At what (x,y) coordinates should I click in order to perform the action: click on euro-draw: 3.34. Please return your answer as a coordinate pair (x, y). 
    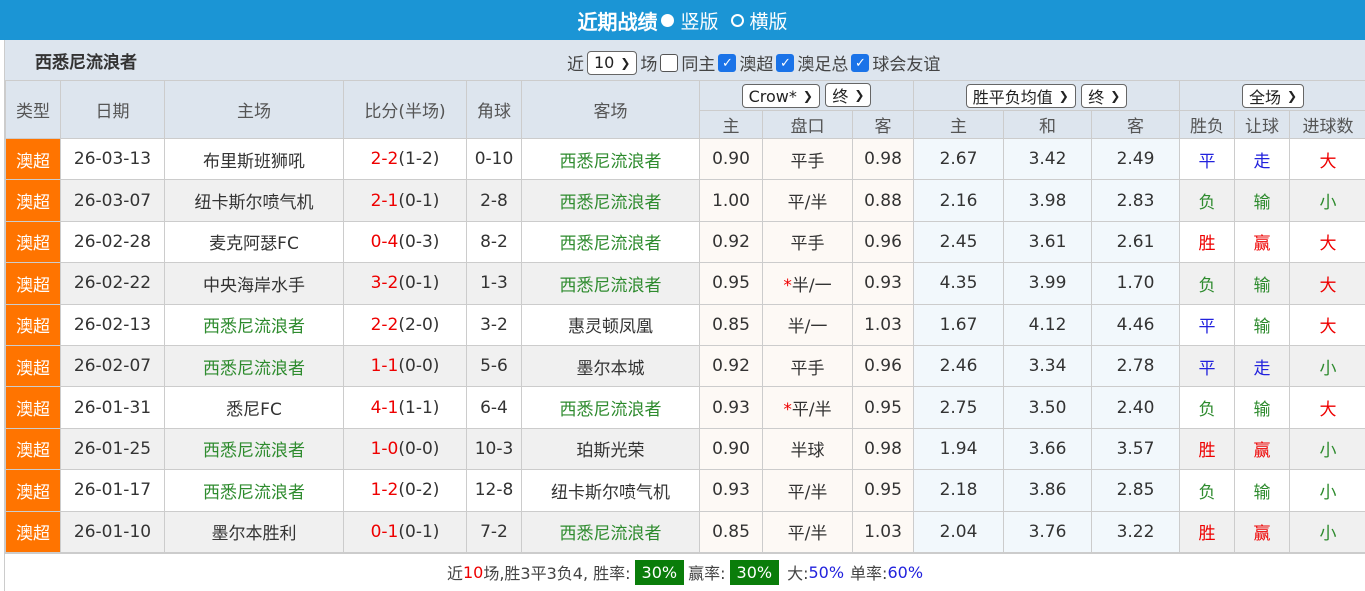
    Looking at the image, I should click on (1048, 365).